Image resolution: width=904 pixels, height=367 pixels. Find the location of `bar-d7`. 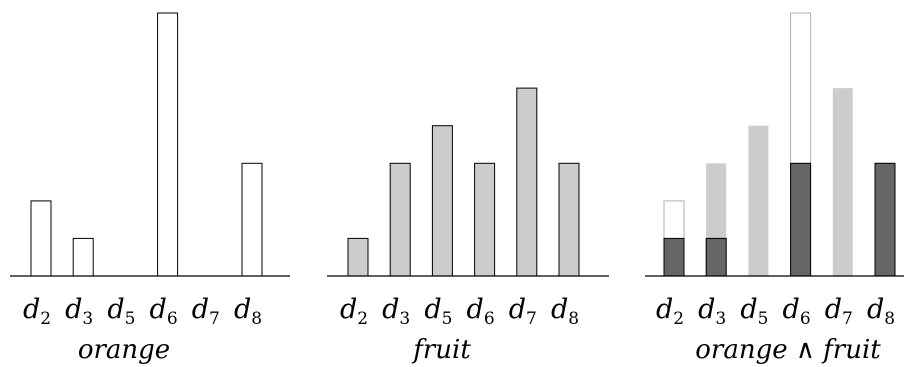

bar-d7 is located at coordinates (527, 182).